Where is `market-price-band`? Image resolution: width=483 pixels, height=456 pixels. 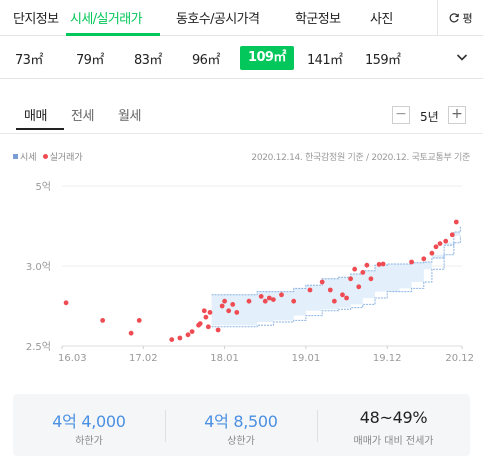 market-price-band is located at coordinates (336, 277).